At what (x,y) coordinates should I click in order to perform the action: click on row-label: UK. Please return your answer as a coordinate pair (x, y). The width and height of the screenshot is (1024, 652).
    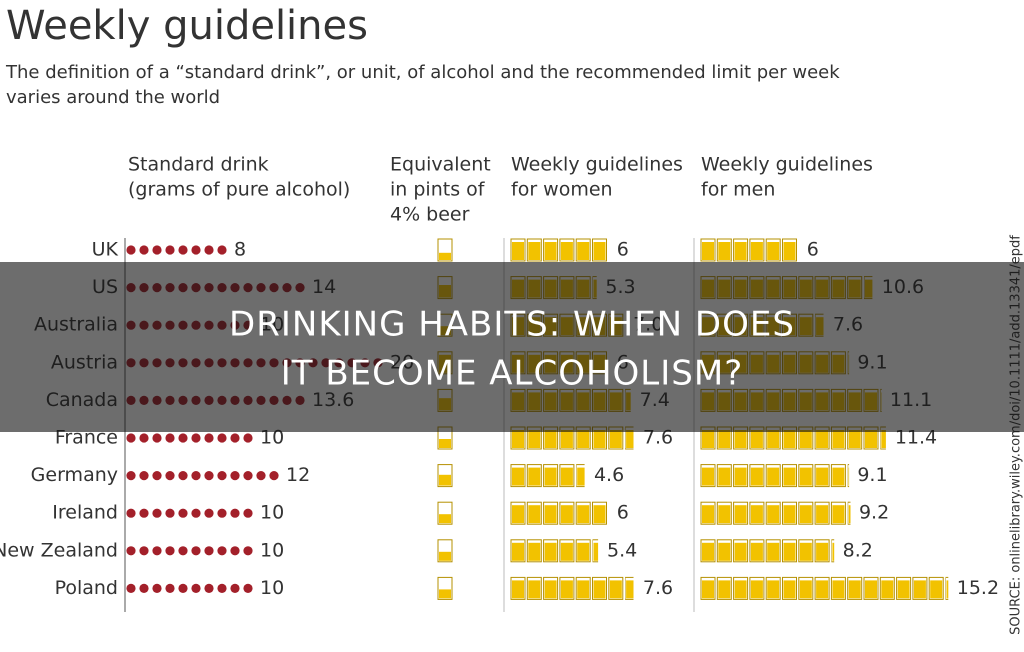
    Looking at the image, I should click on (105, 250).